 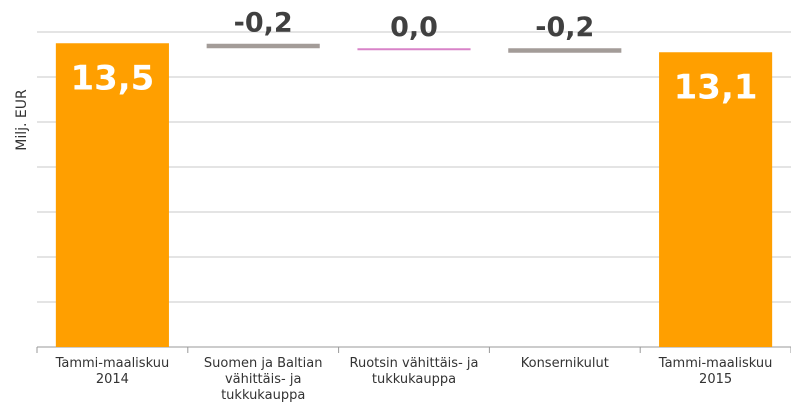 I want to click on y-axis-label: Milj. EUR, so click(x=22, y=120).